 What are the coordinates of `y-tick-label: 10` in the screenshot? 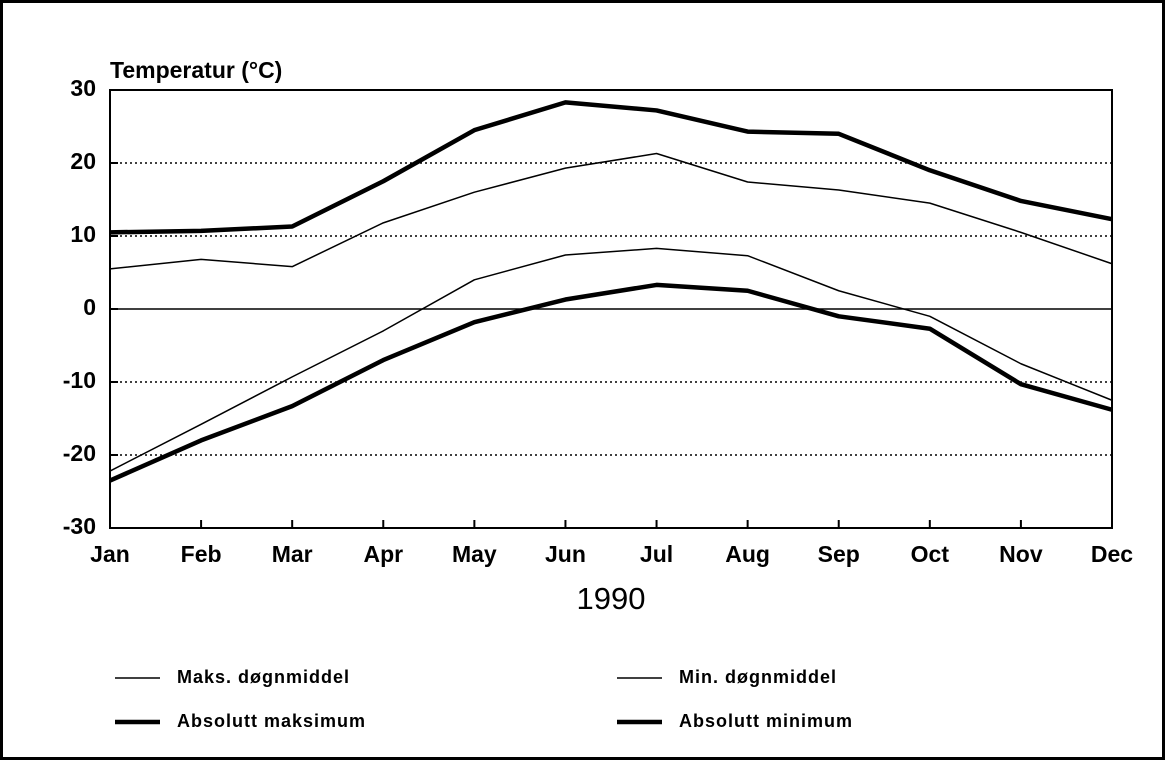 It's located at (83, 234).